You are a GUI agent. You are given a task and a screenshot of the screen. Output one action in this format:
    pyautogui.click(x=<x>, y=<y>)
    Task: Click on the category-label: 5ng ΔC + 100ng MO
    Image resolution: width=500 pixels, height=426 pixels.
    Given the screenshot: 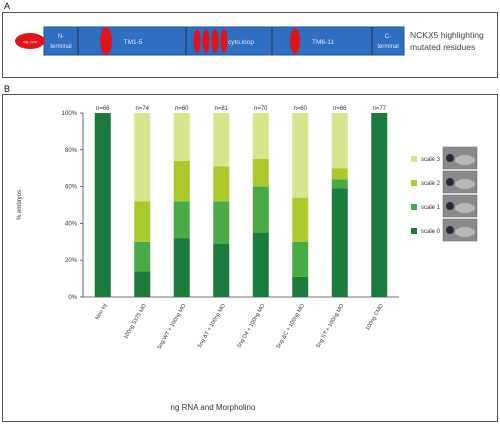 What is the action you would take?
    pyautogui.click(x=291, y=325)
    